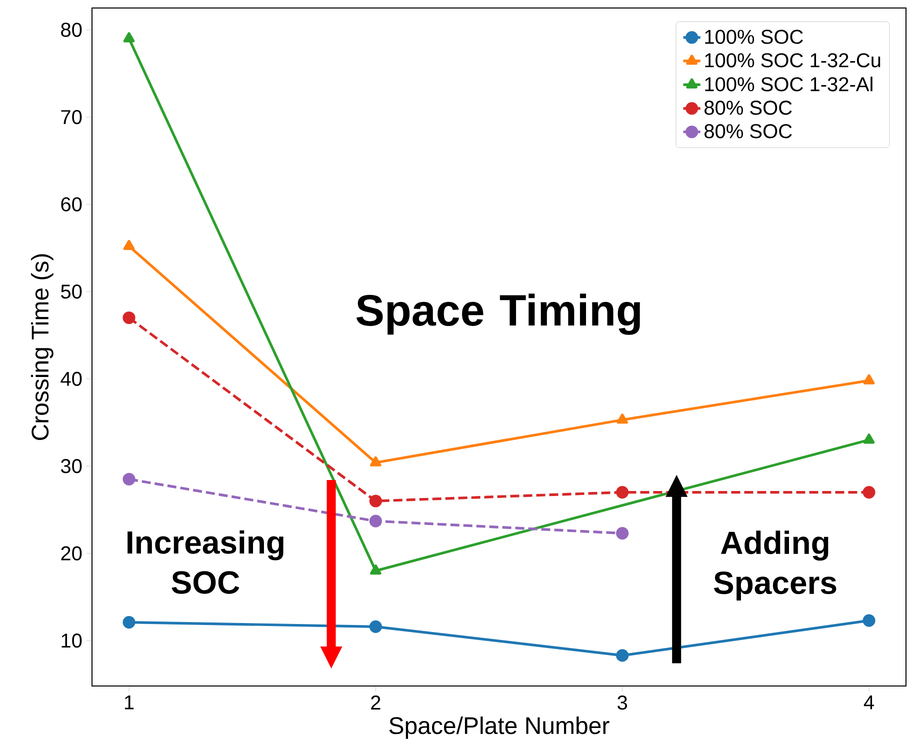  I want to click on x-axis-title: Space/Plate Number, so click(499, 727).